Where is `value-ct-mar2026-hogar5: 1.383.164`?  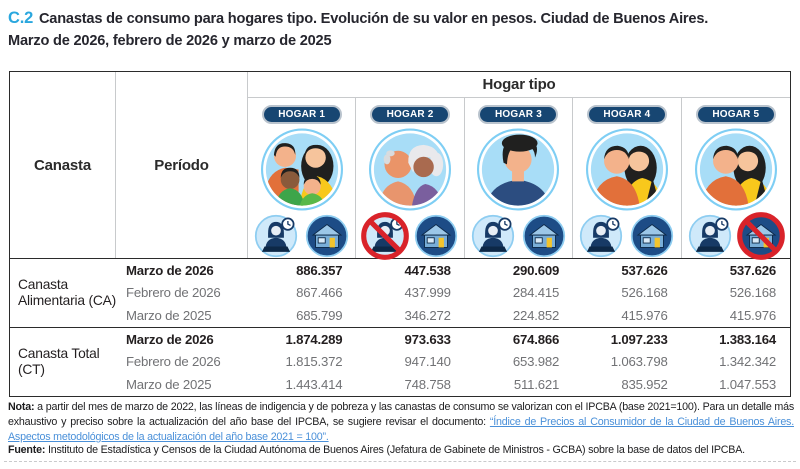 value-ct-mar2026-hogar5: 1.383.164 is located at coordinates (735, 338).